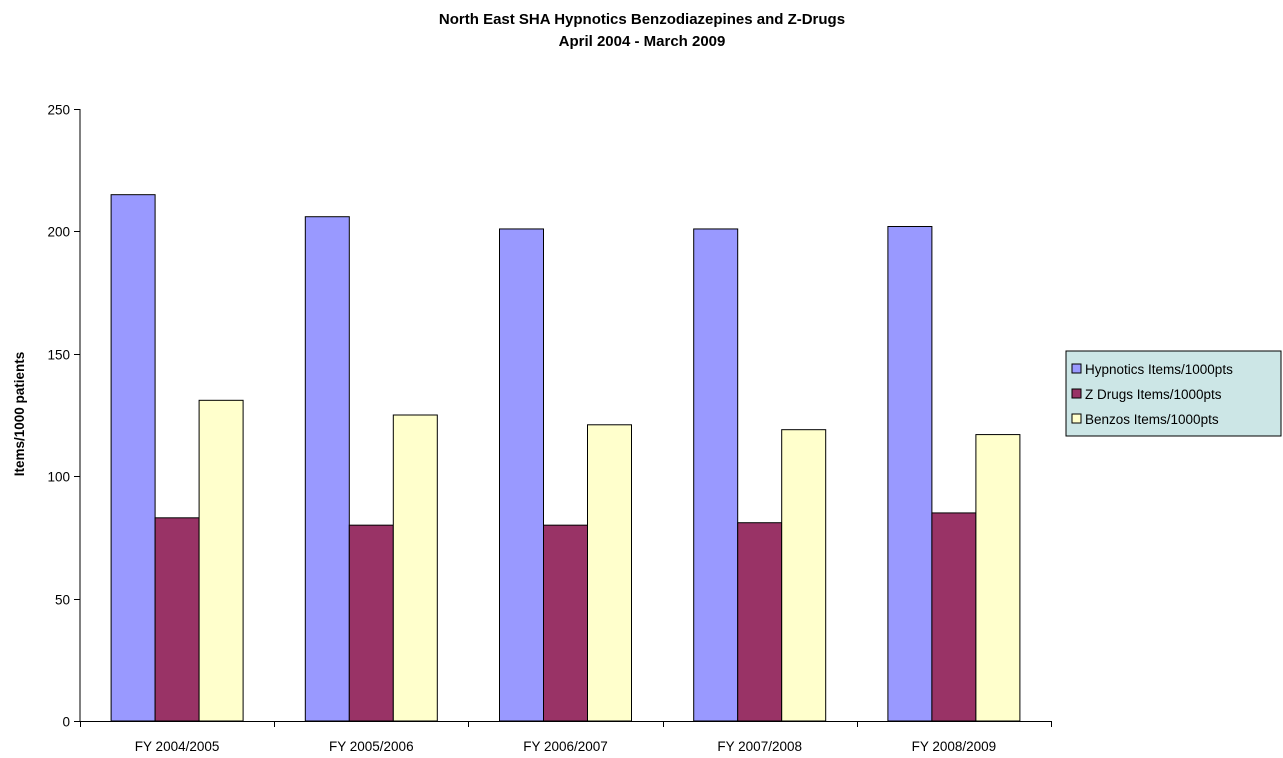  I want to click on legend-label: Z Drugs Items/1000pts, so click(1153, 394).